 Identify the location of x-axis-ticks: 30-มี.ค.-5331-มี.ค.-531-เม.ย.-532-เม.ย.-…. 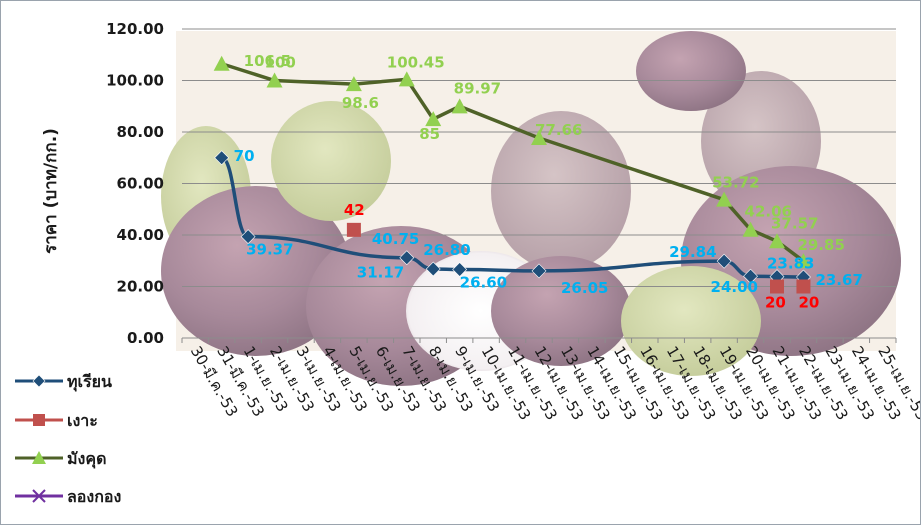
(550, 380).